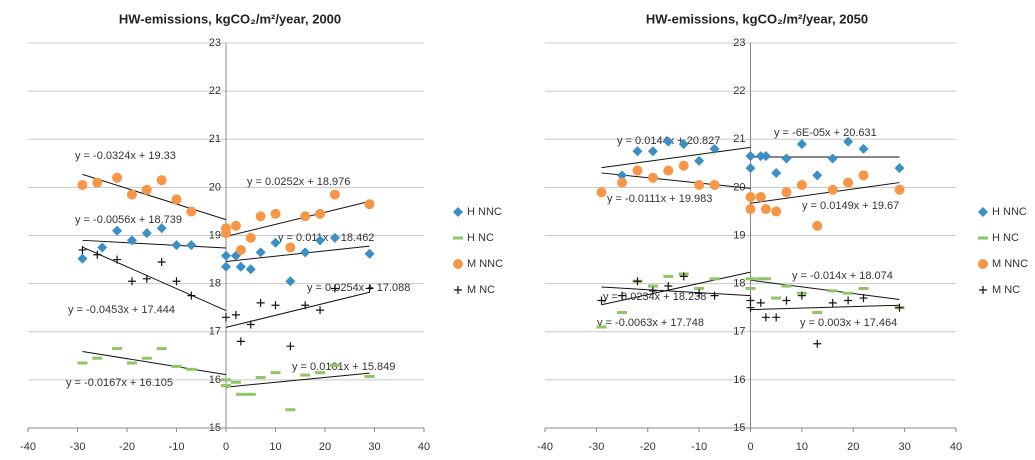 This screenshot has height=460, width=1035. Describe the element at coordinates (484, 212) in the screenshot. I see `legend-label: H NNC` at that location.